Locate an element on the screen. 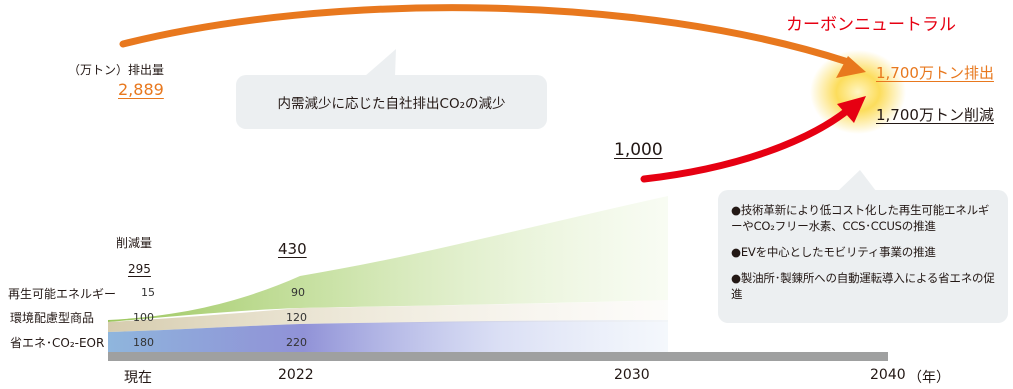 The width and height of the screenshot is (1013, 389). reduction-header: 削減量 is located at coordinates (134, 243).